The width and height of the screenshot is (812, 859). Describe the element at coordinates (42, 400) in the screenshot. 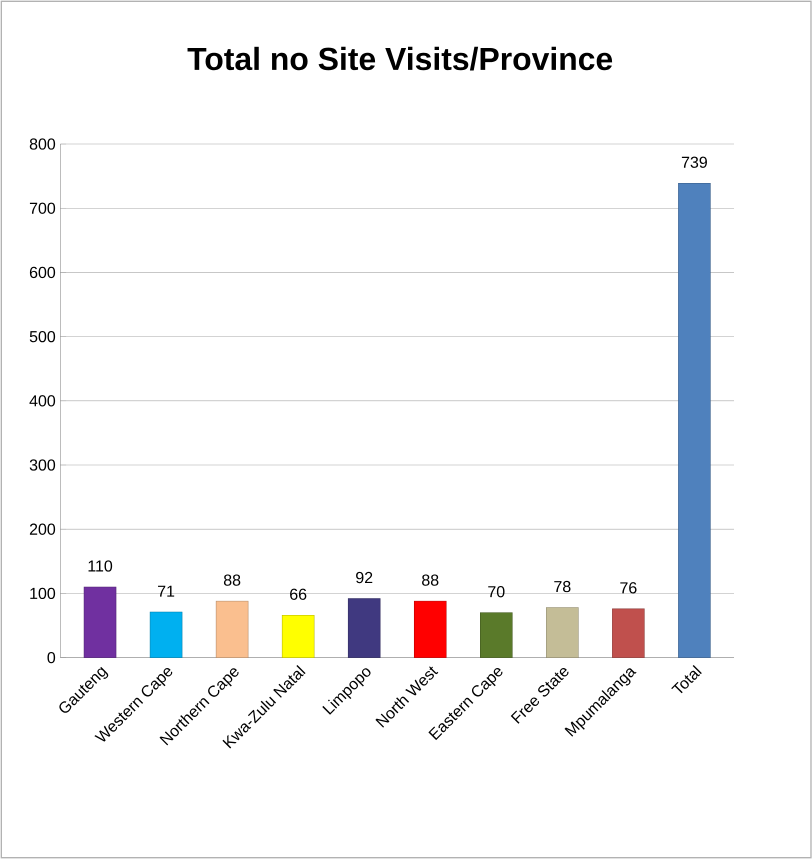

I see `y-tick-label: 400` at that location.